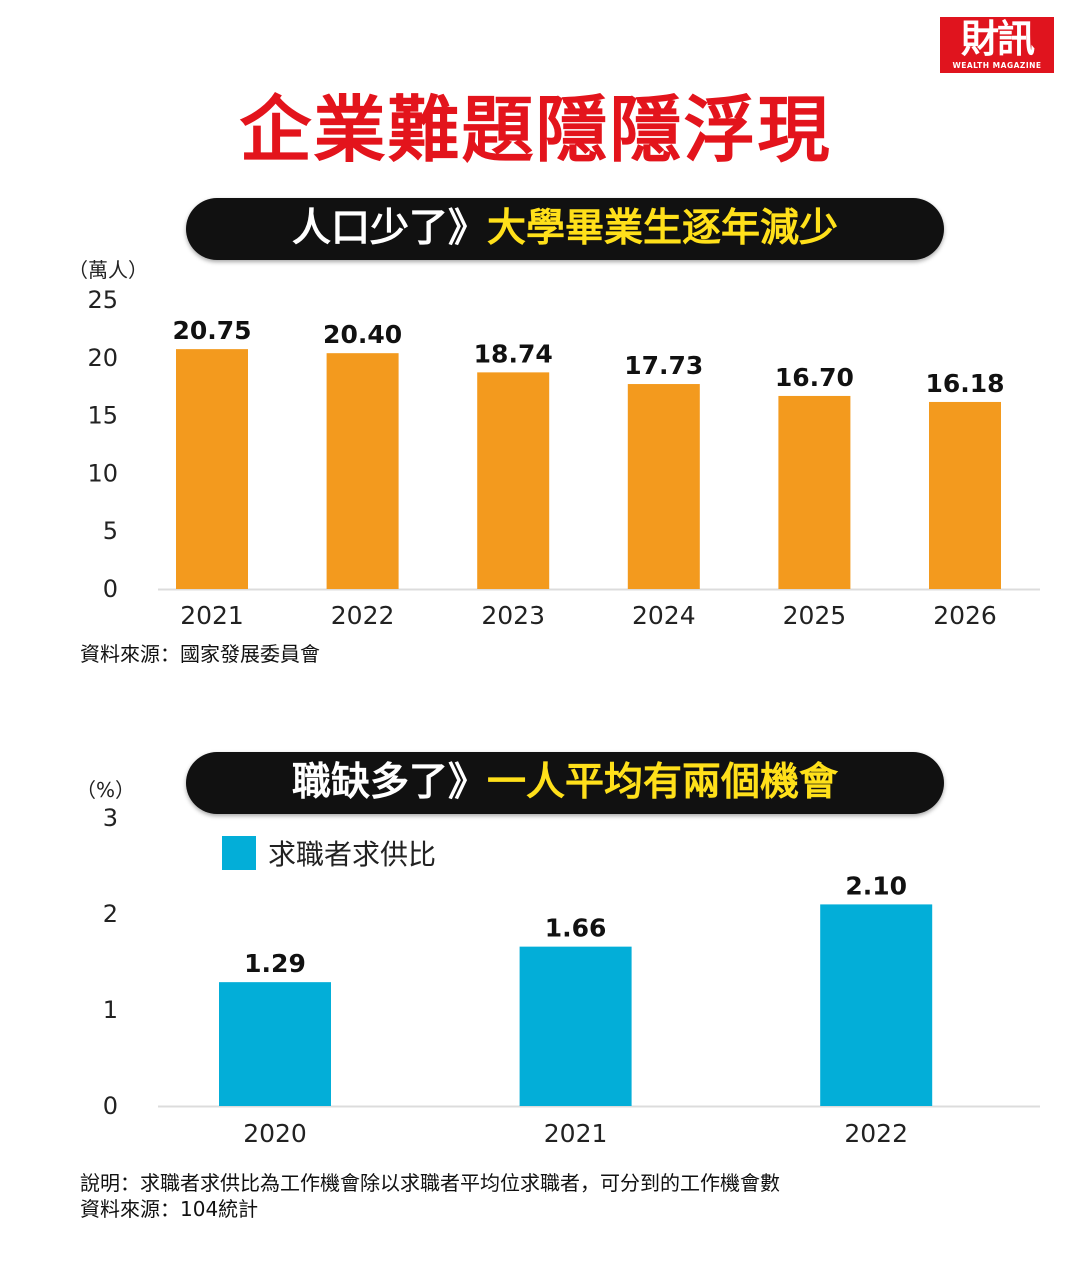 Image resolution: width=1071 pixels, height=1280 pixels. Describe the element at coordinates (110, 818) in the screenshot. I see `y-tick-label: 3` at that location.